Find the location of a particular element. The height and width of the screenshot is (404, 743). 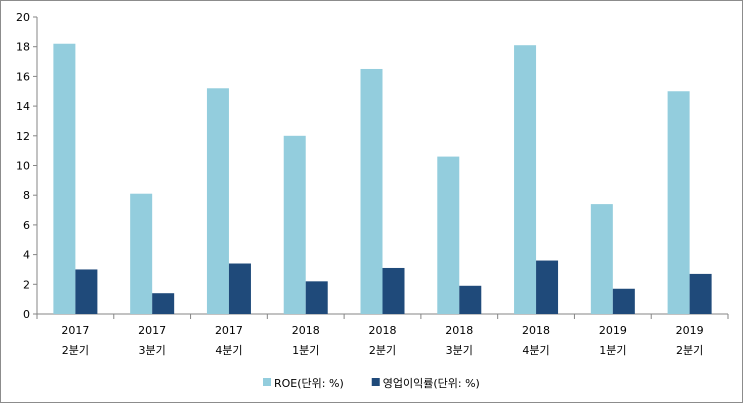

y-tick-label: 20 is located at coordinates (23, 17).